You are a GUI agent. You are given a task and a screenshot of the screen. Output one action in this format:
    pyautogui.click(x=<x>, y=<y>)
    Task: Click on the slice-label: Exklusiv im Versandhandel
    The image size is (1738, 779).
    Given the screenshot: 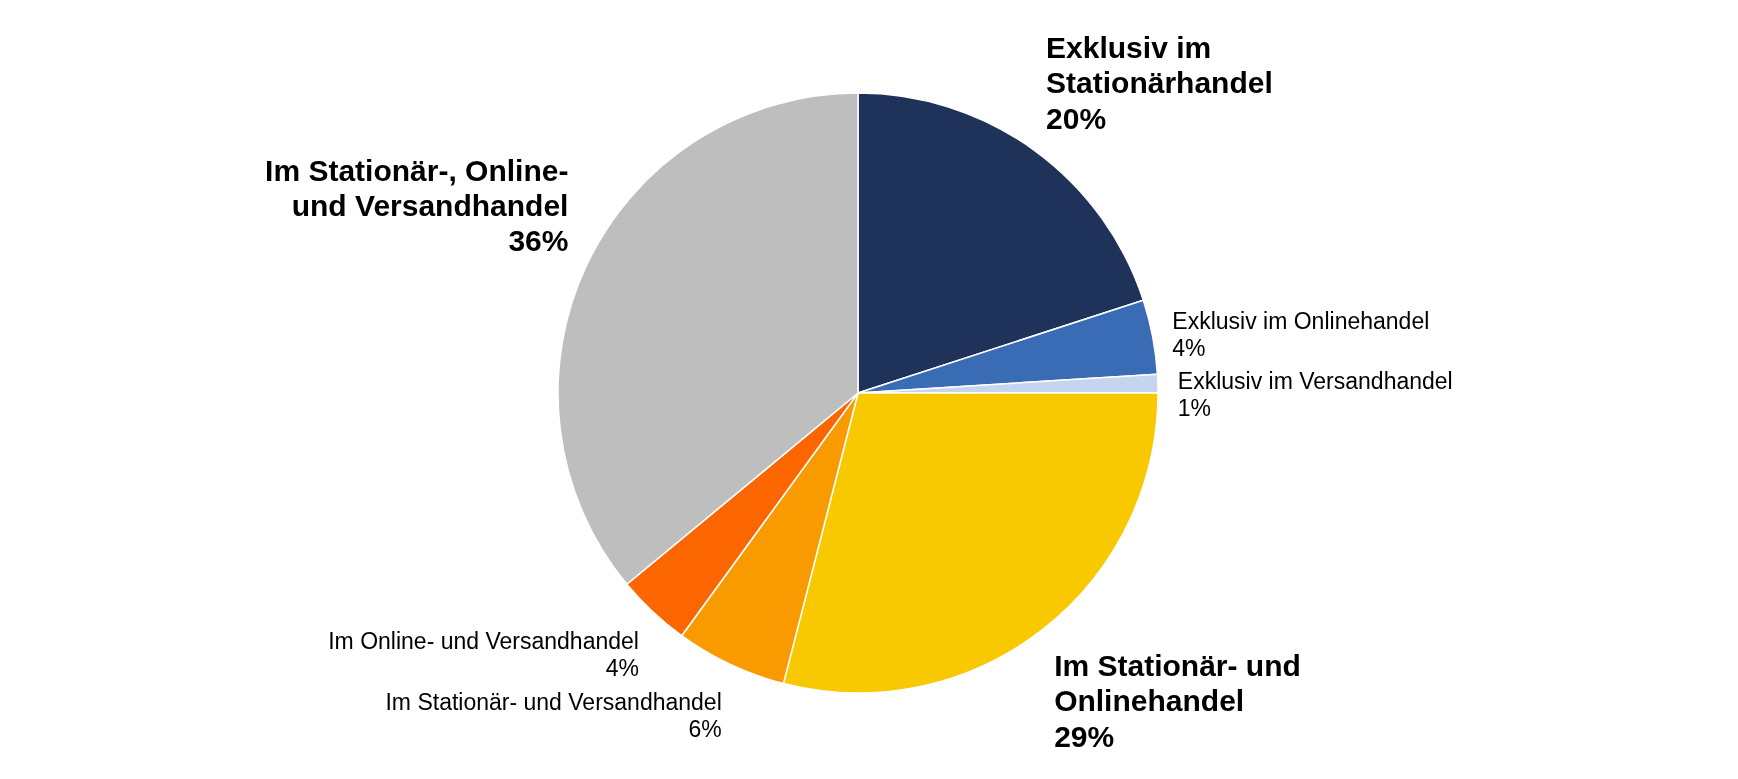 What is the action you would take?
    pyautogui.click(x=1315, y=381)
    